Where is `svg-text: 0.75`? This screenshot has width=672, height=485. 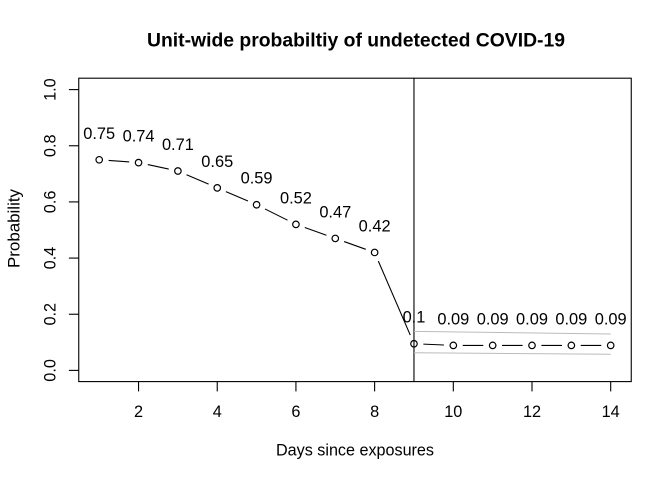 svg-text: 0.75 is located at coordinates (99, 134).